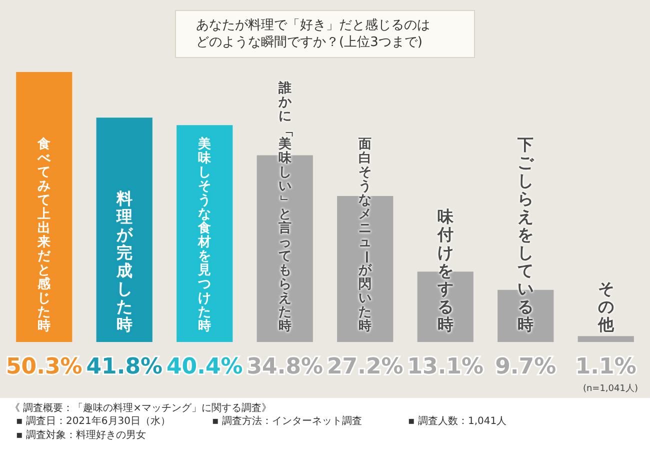  I want to click on x-tick-label: 味付けをする時, so click(445, 270).